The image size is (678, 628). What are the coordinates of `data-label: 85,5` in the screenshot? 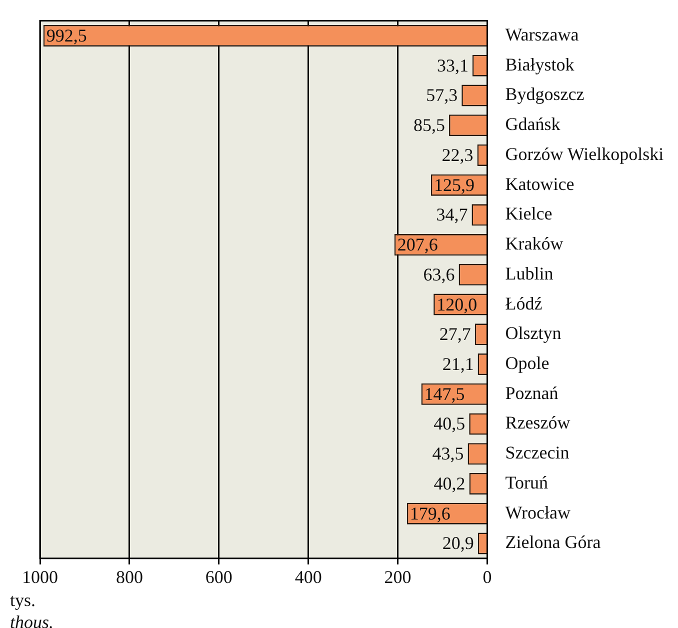 It's located at (430, 125).